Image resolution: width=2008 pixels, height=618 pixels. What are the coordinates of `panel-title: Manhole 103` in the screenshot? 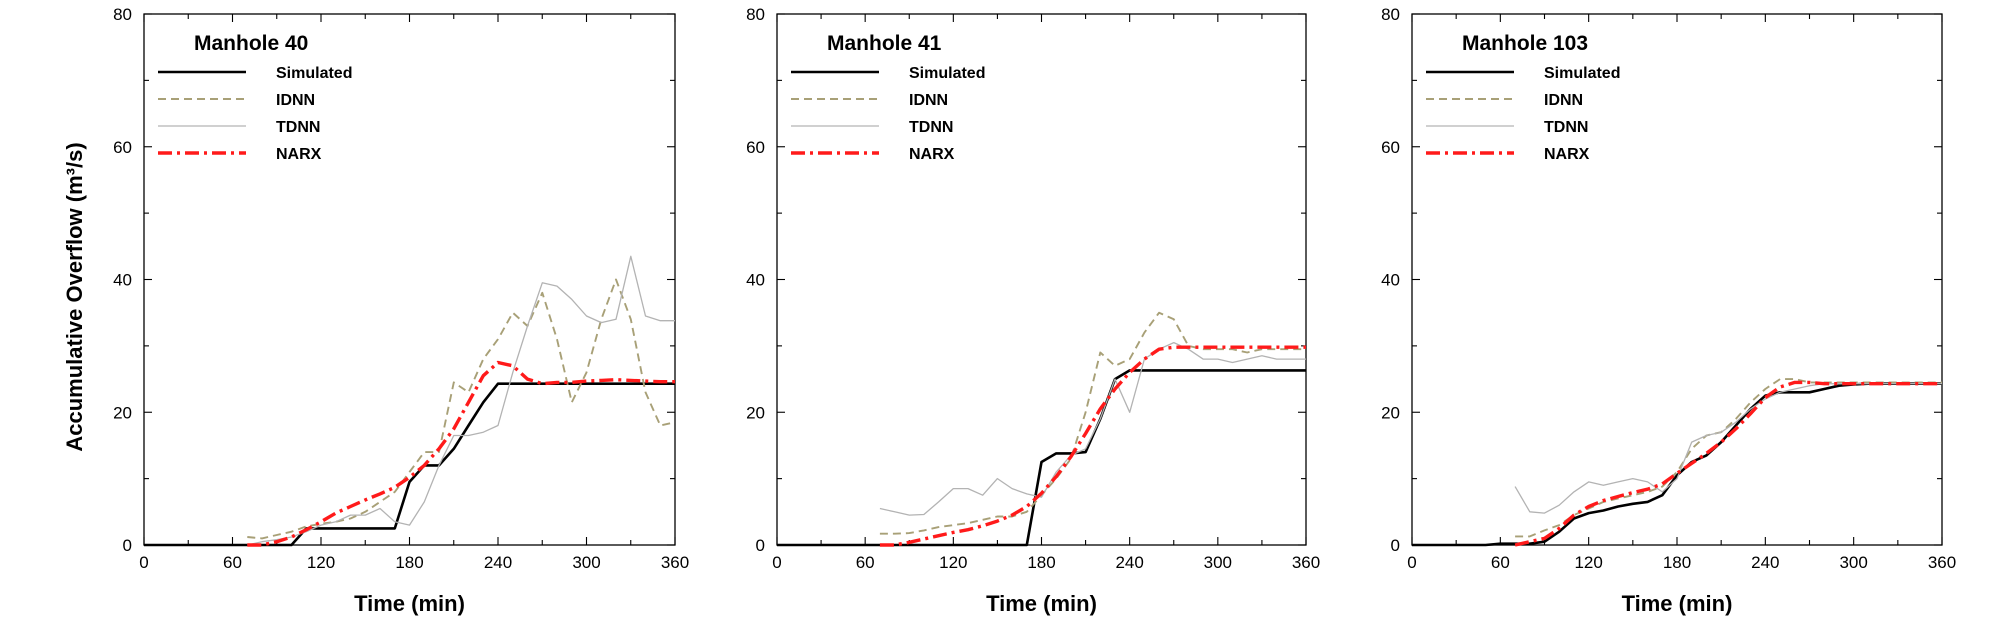 It's located at (1525, 43).